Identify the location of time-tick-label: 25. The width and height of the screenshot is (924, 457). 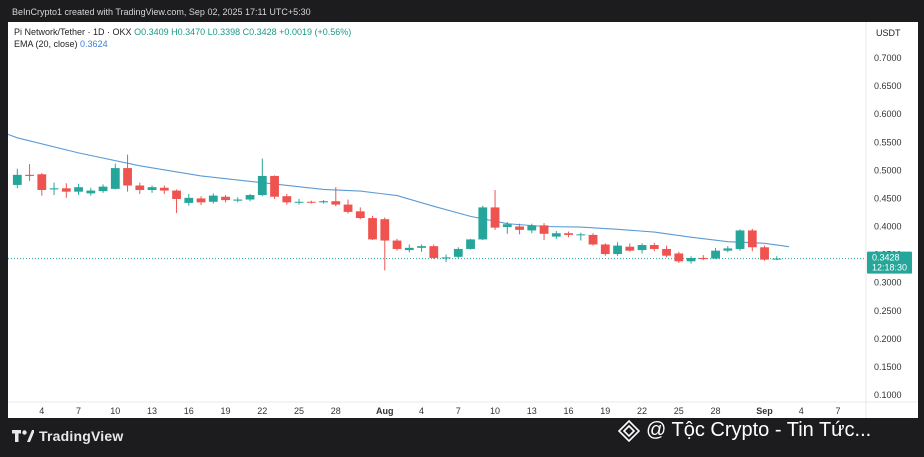
(299, 411).